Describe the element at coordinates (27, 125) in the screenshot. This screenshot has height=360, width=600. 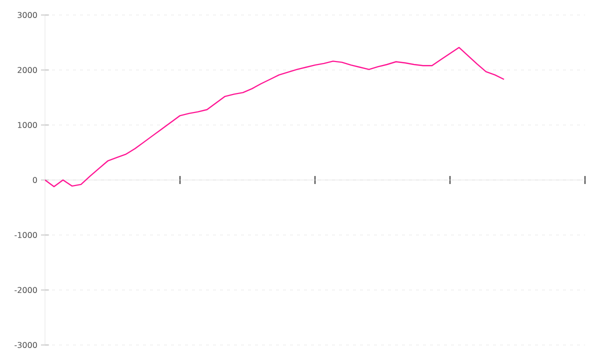
I see `y-tick-label: 1000` at that location.